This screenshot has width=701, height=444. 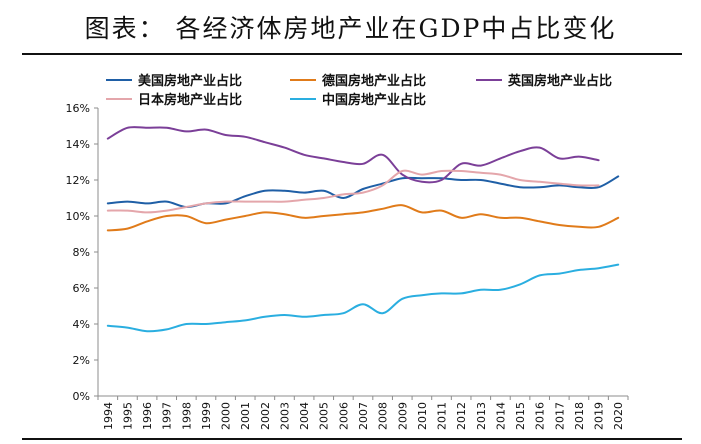 What do you see at coordinates (284, 416) in the screenshot?
I see `x-tick-label: 2003` at bounding box center [284, 416].